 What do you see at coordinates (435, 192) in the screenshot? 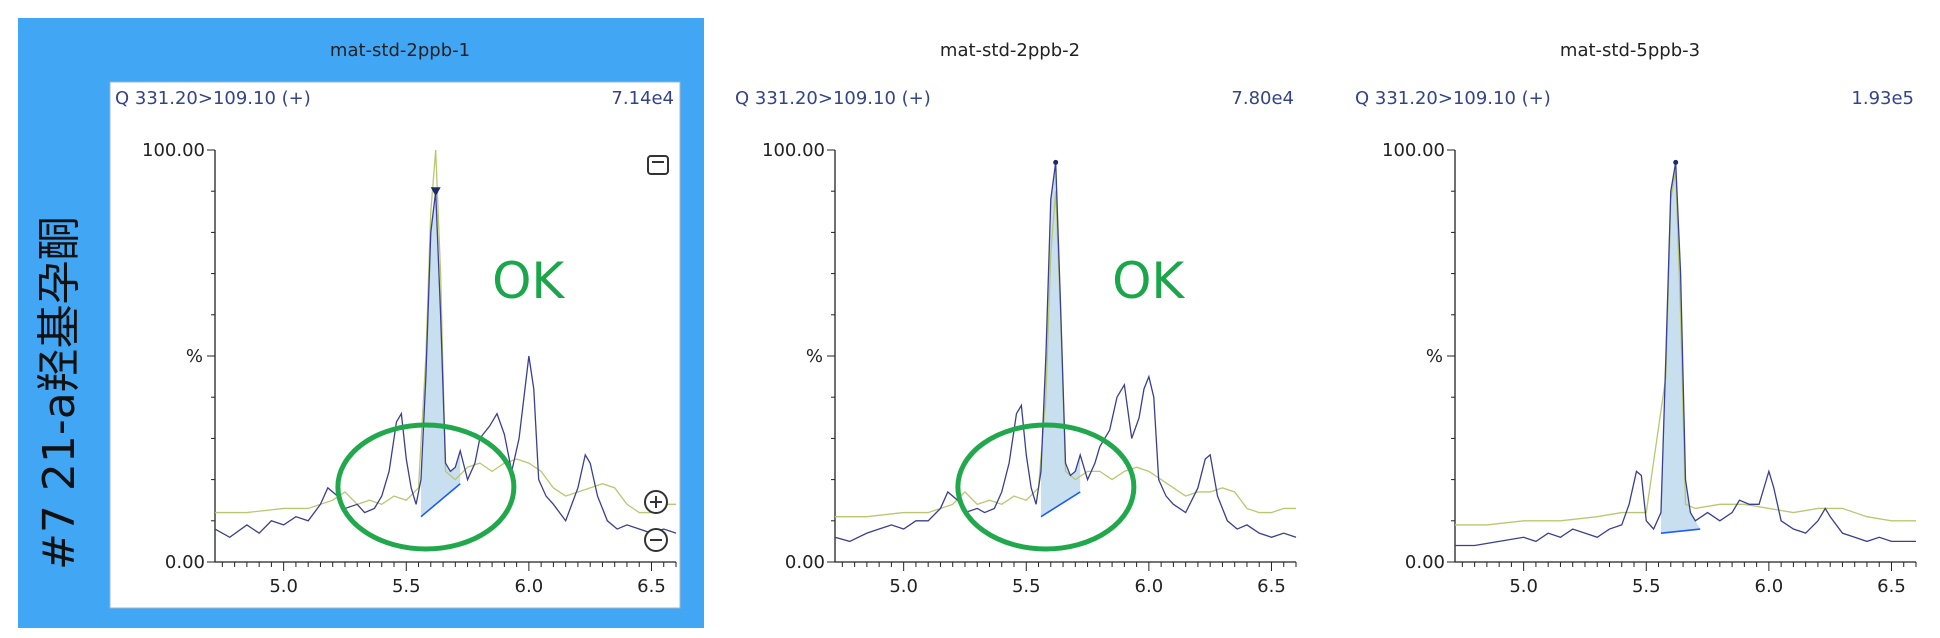
I see `peak-apex-marker` at bounding box center [435, 192].